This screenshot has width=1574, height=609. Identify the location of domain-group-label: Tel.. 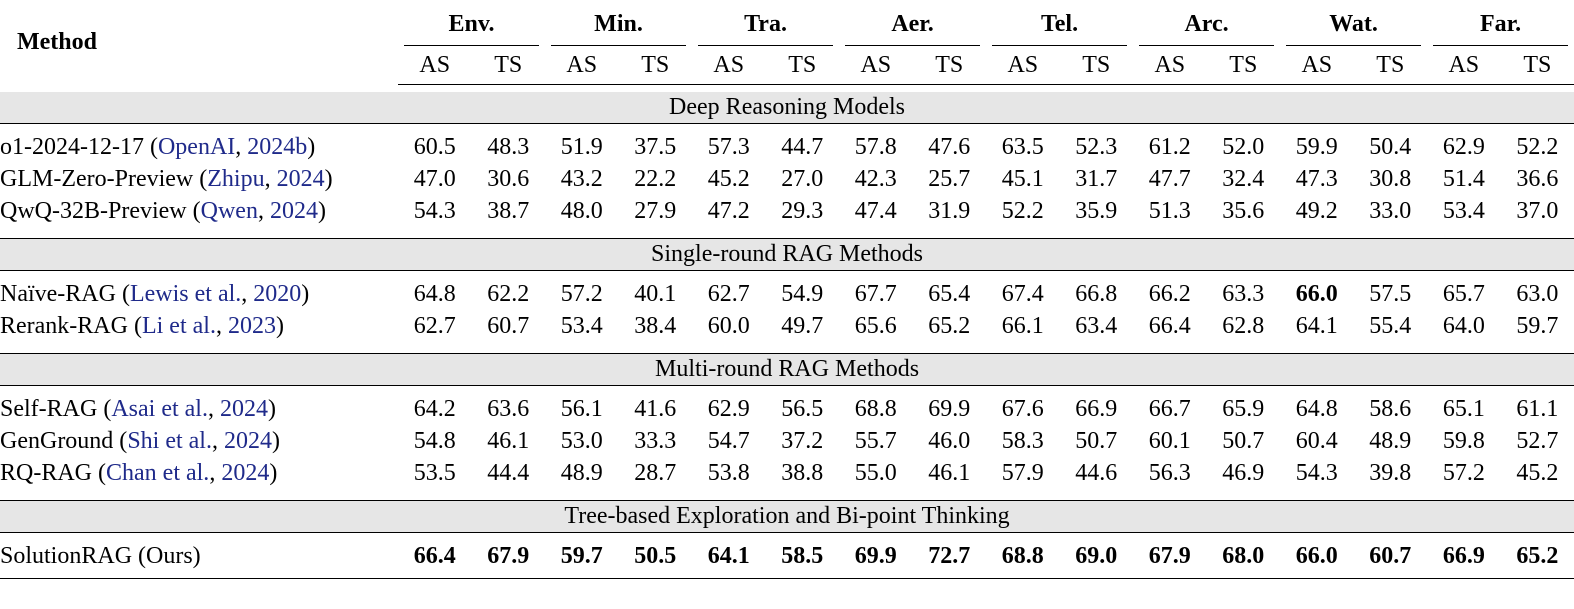
(1059, 24).